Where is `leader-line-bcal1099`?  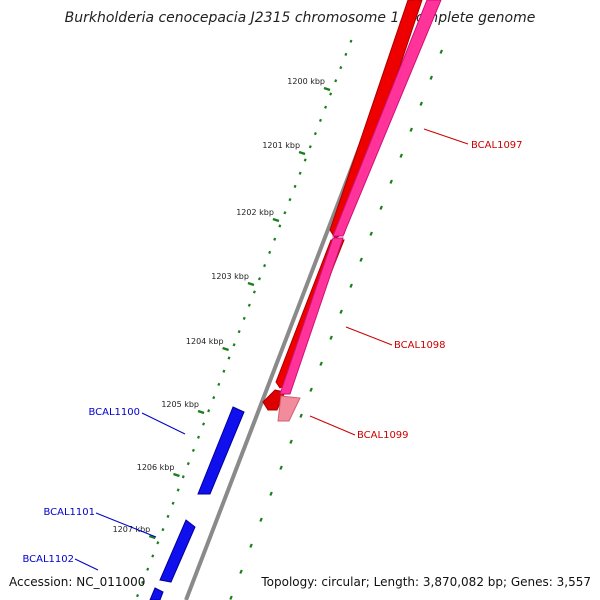
leader-line-bcal1099 is located at coordinates (332, 425).